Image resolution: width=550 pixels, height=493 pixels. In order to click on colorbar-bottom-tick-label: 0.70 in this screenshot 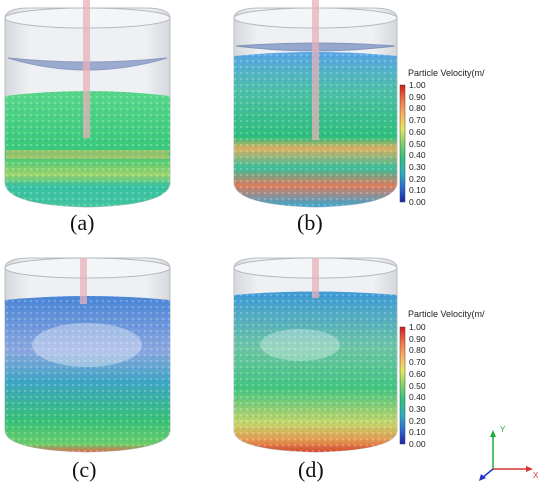, I will do `click(417, 362)`.